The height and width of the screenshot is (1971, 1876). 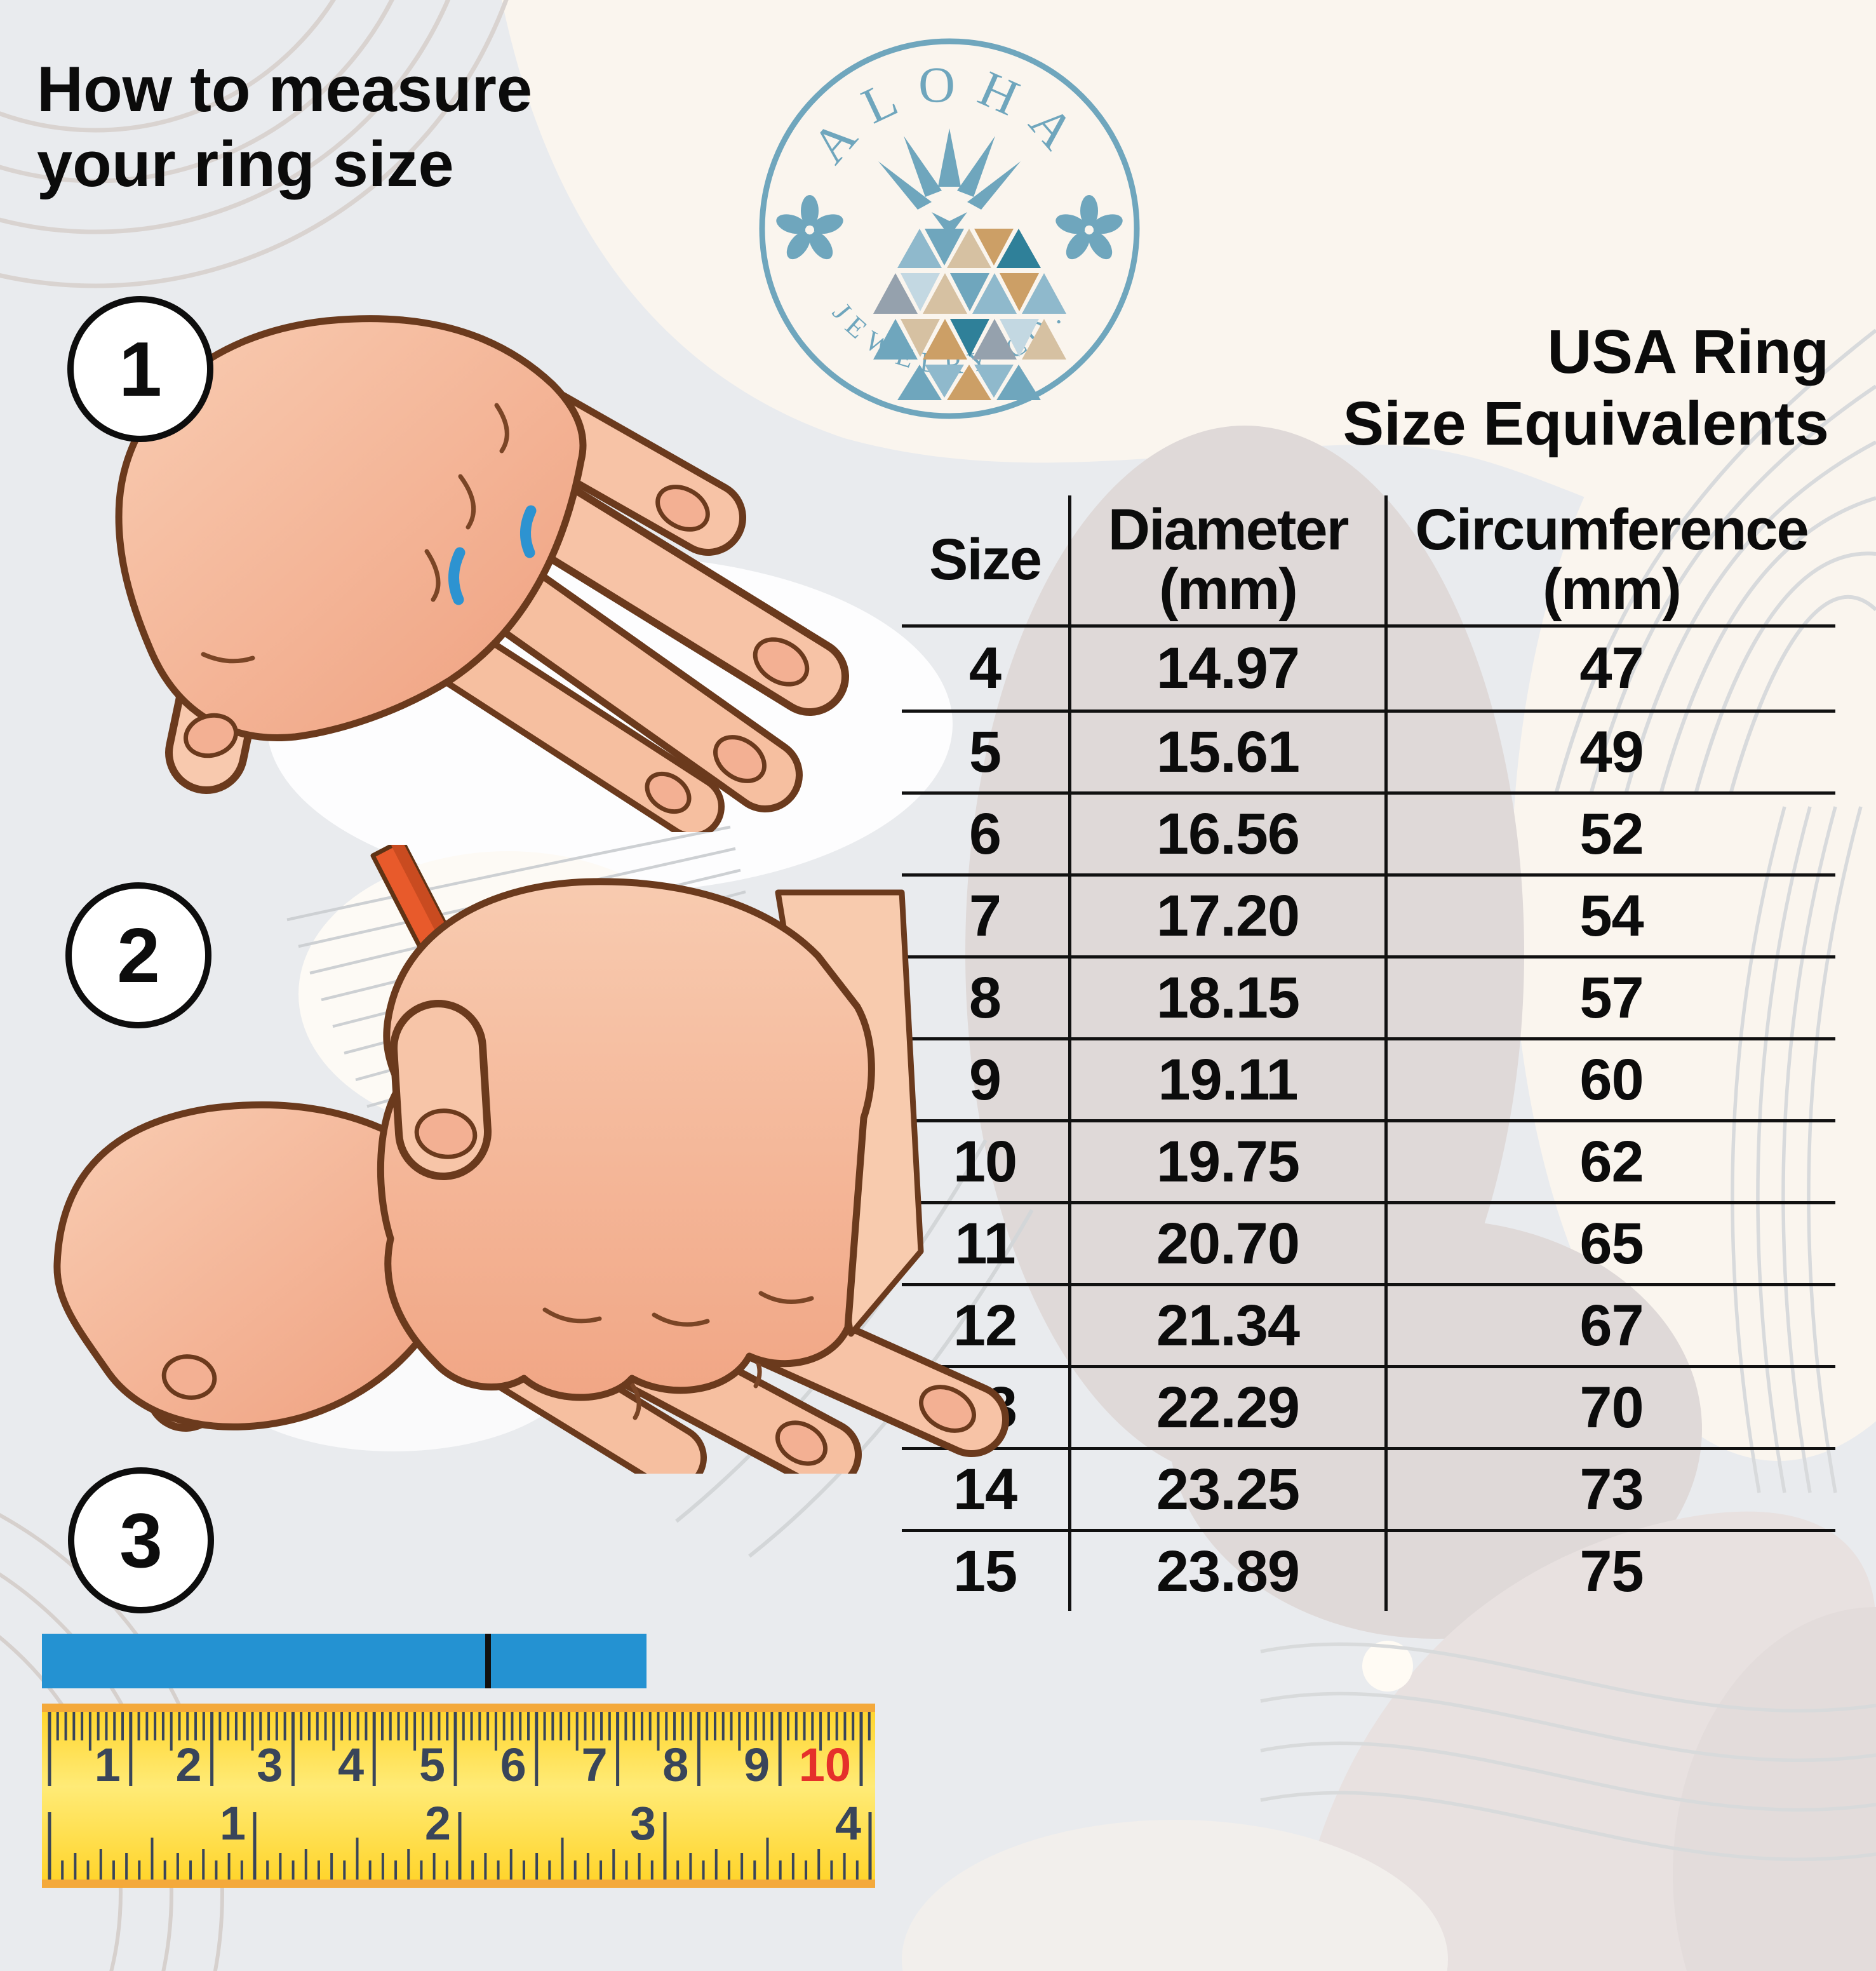 I want to click on table-cell: 19.11, so click(x=1226, y=1079).